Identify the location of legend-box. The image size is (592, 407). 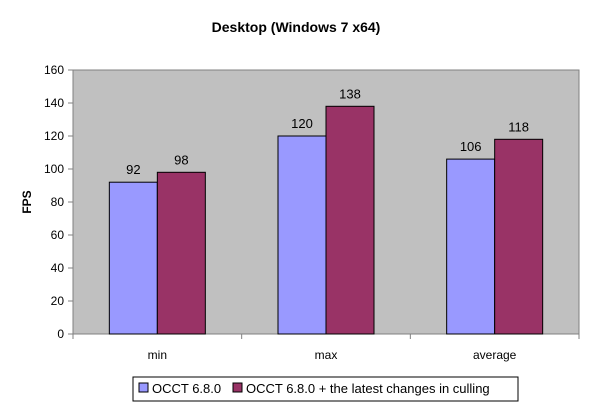
(325, 389).